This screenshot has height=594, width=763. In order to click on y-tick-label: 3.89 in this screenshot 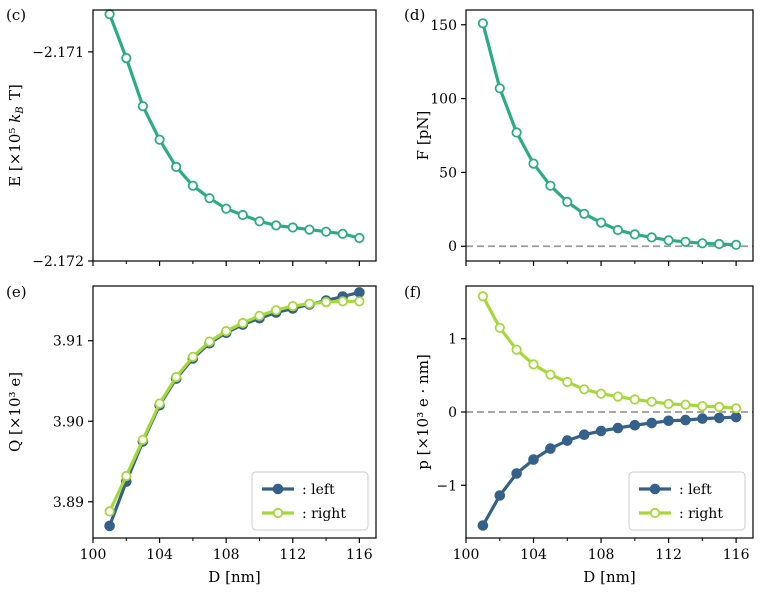, I will do `click(68, 503)`.